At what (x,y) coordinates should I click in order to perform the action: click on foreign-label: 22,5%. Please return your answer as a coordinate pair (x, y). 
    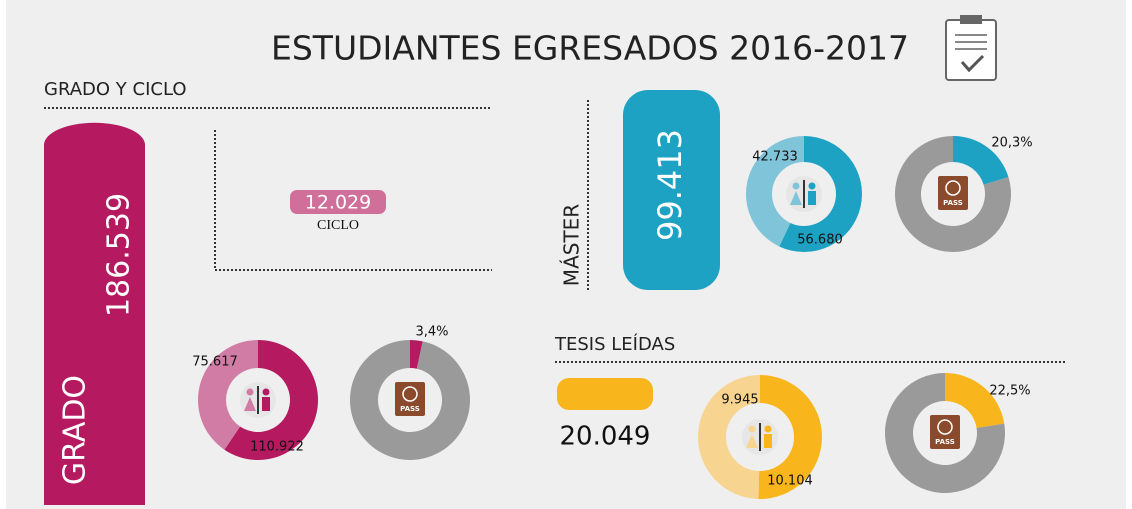
    Looking at the image, I should click on (1009, 391).